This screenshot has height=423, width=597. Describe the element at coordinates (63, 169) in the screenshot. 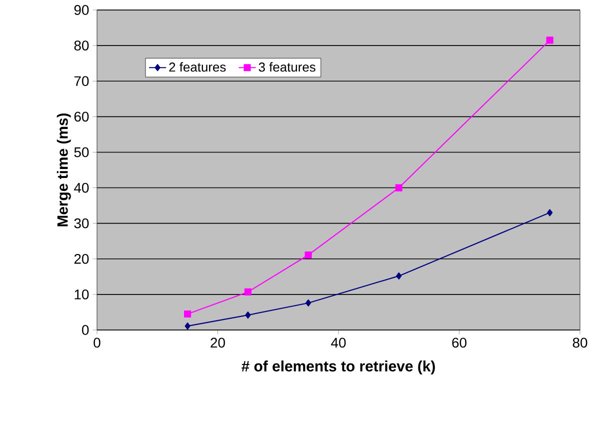

I see `y-axis-title: Merge time (ms)` at that location.